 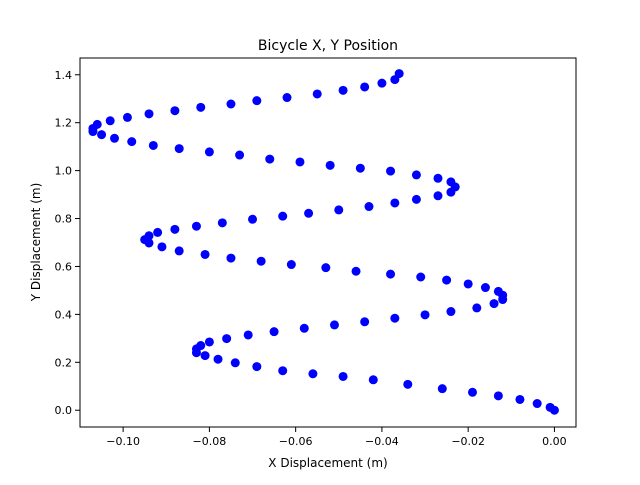 What do you see at coordinates (296, 441) in the screenshot?
I see `x-tick-label: −0.06` at bounding box center [296, 441].